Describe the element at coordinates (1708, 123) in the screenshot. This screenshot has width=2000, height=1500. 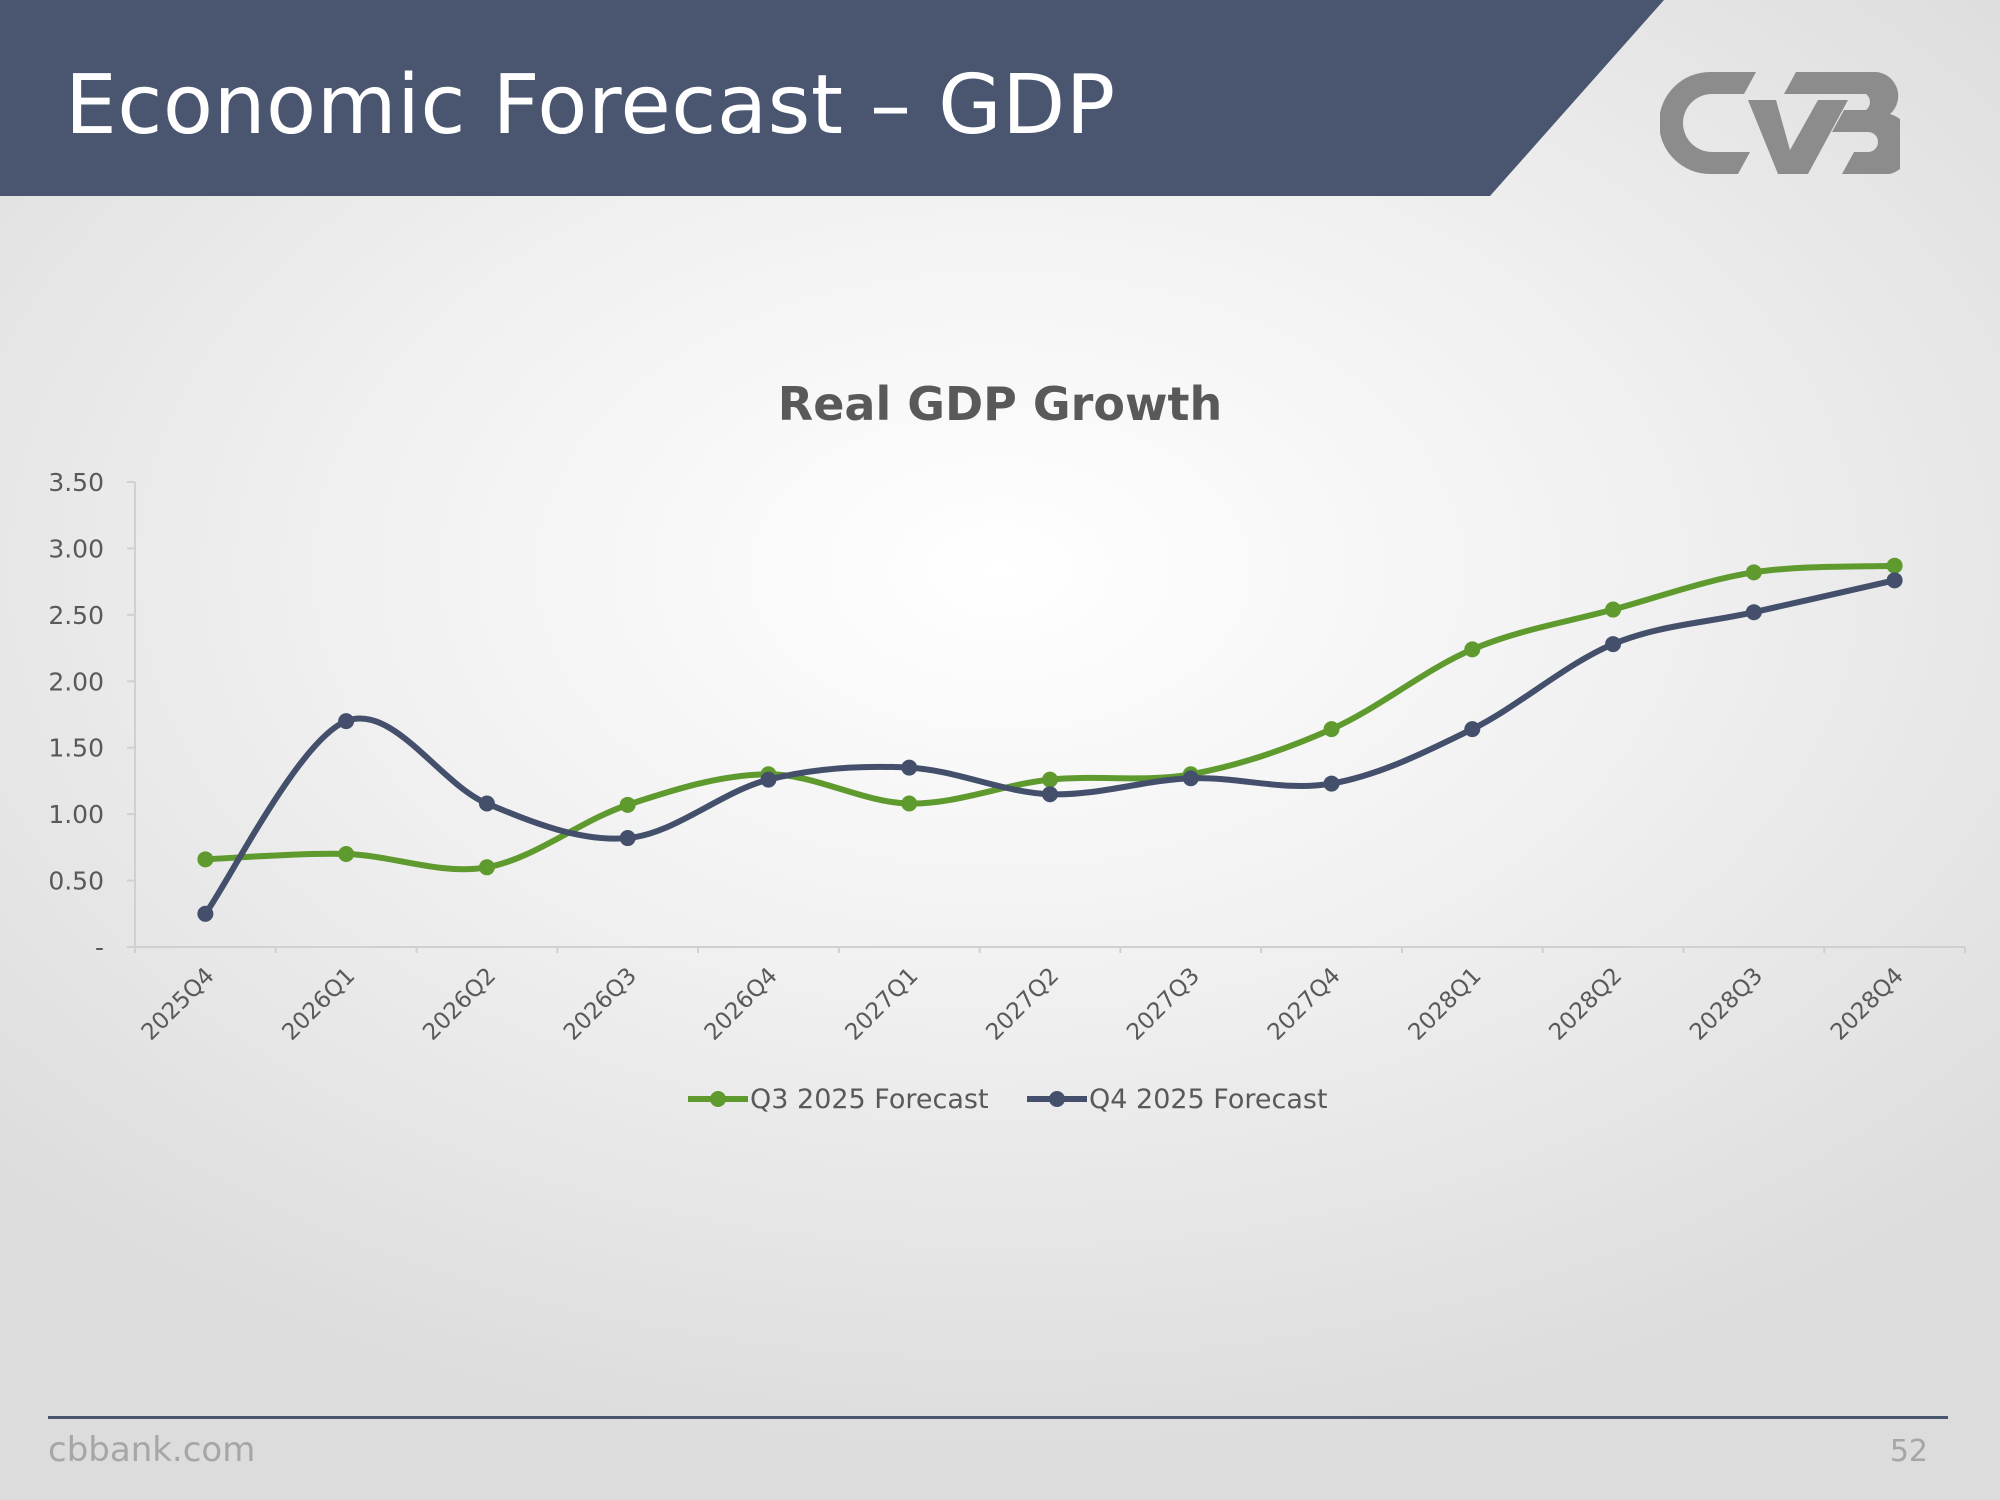
I see `logo-letter-c` at that location.